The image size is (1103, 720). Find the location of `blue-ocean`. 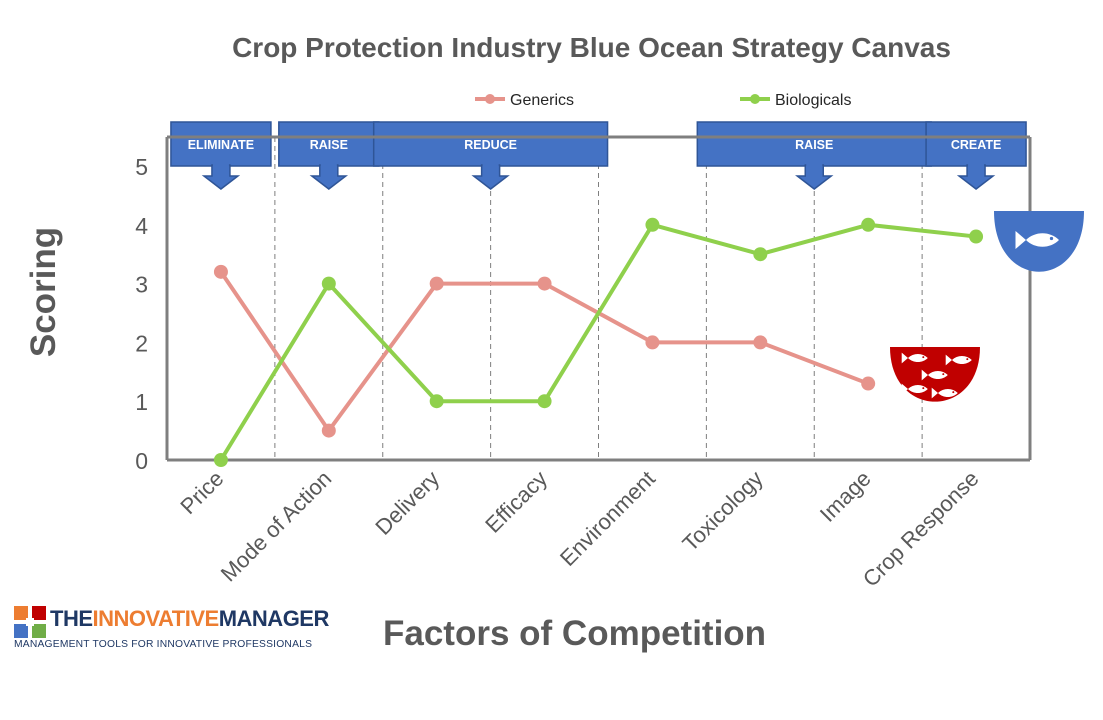

blue-ocean is located at coordinates (1039, 241).